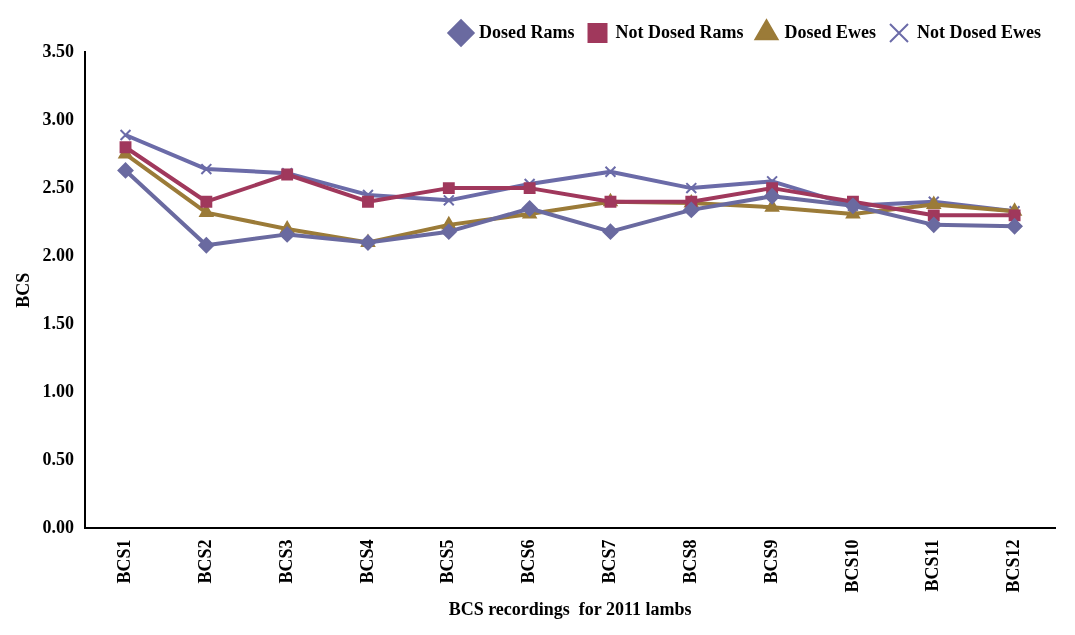 The image size is (1075, 635). I want to click on y-axis-title: BCS, so click(23, 290).